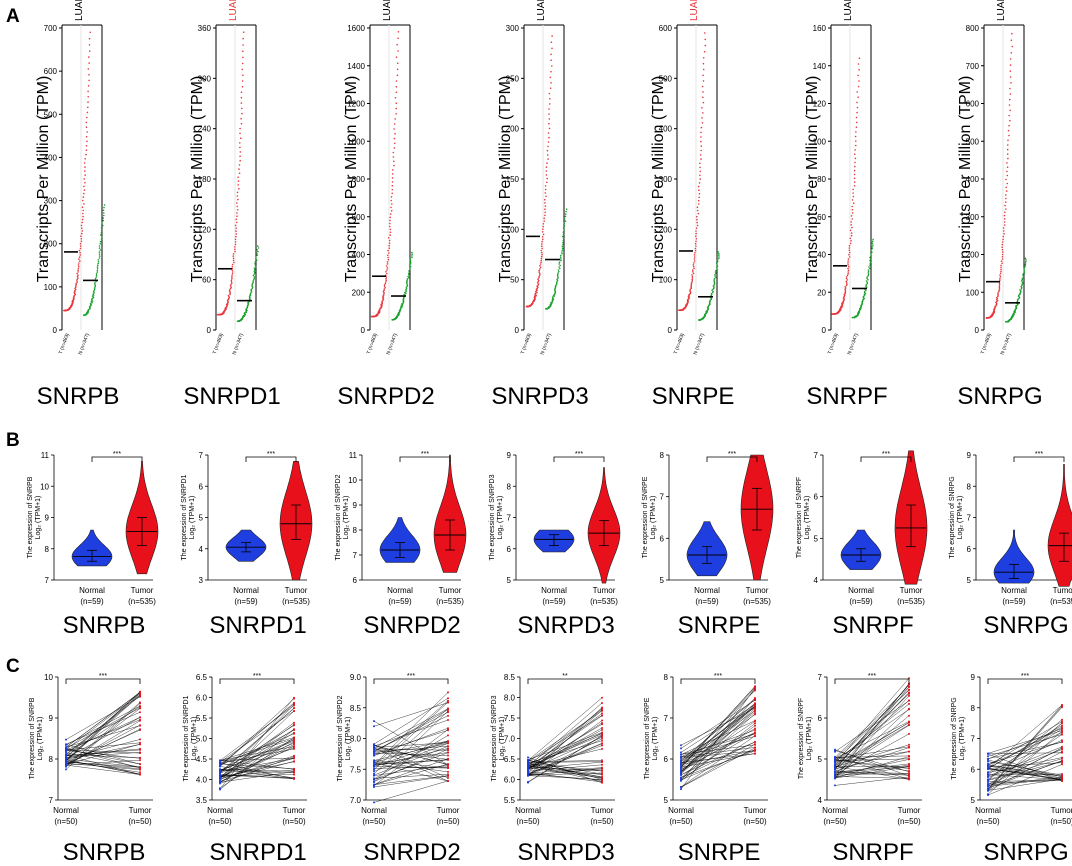 This screenshot has height=866, width=1072. I want to click on gene-name: SNRPD3, so click(539, 396).